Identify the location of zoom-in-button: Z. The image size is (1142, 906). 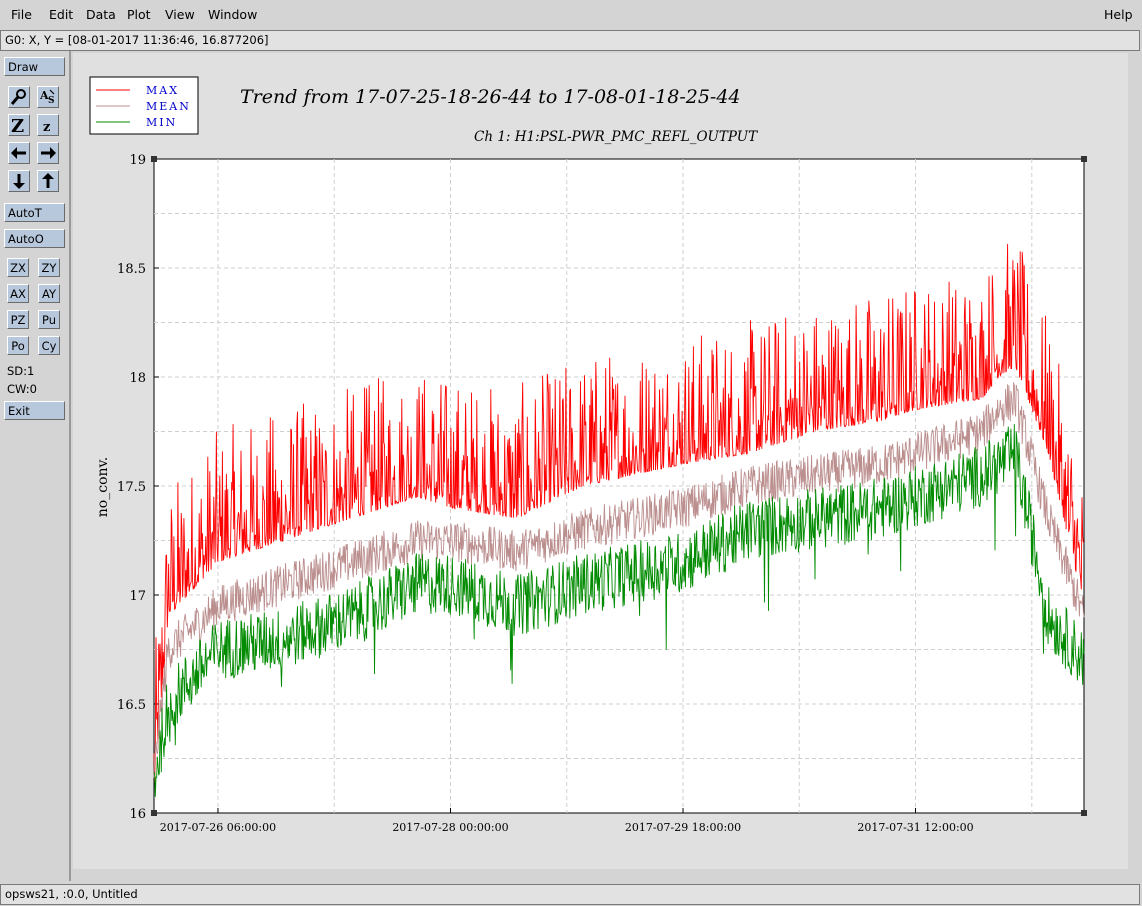
(19, 125).